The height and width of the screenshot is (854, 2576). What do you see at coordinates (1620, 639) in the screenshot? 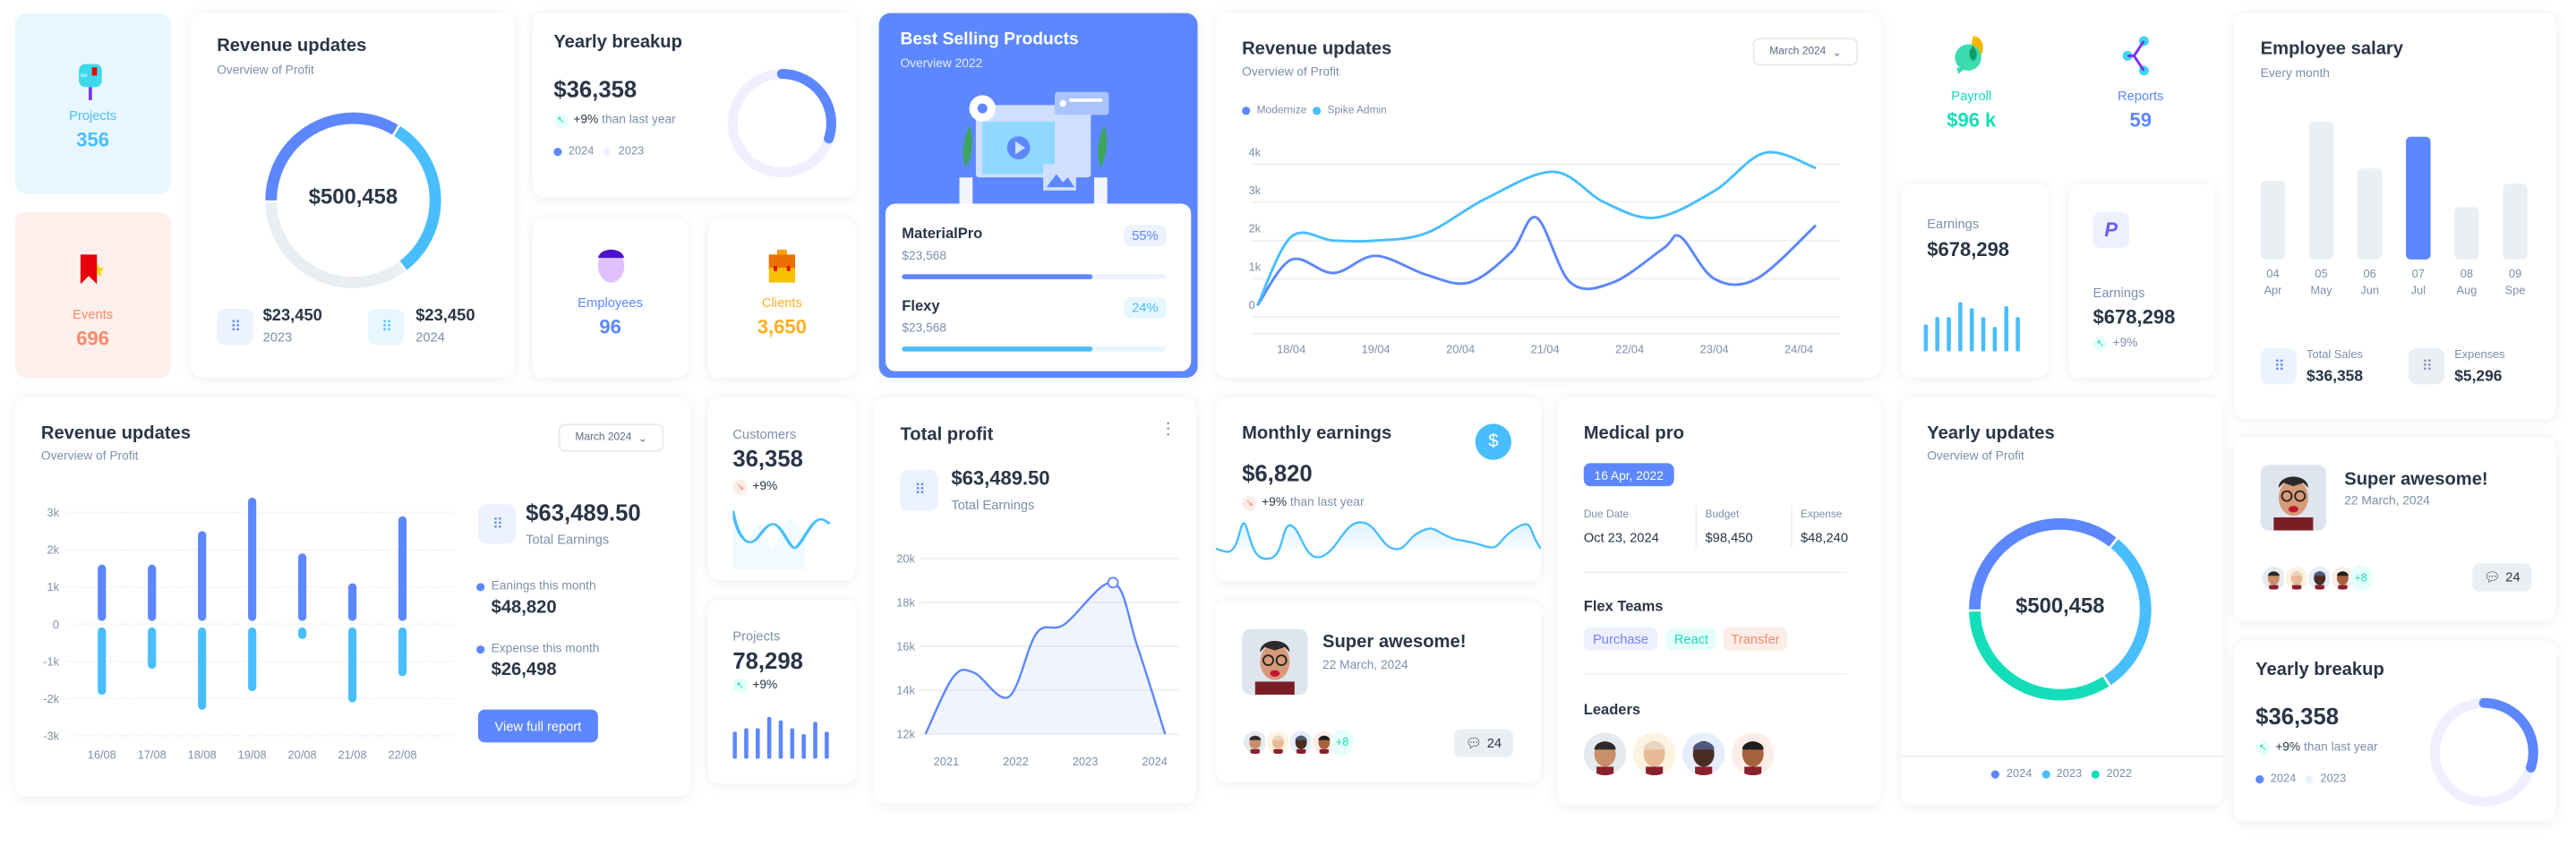
I see `tag-purchase: Purchase` at bounding box center [1620, 639].